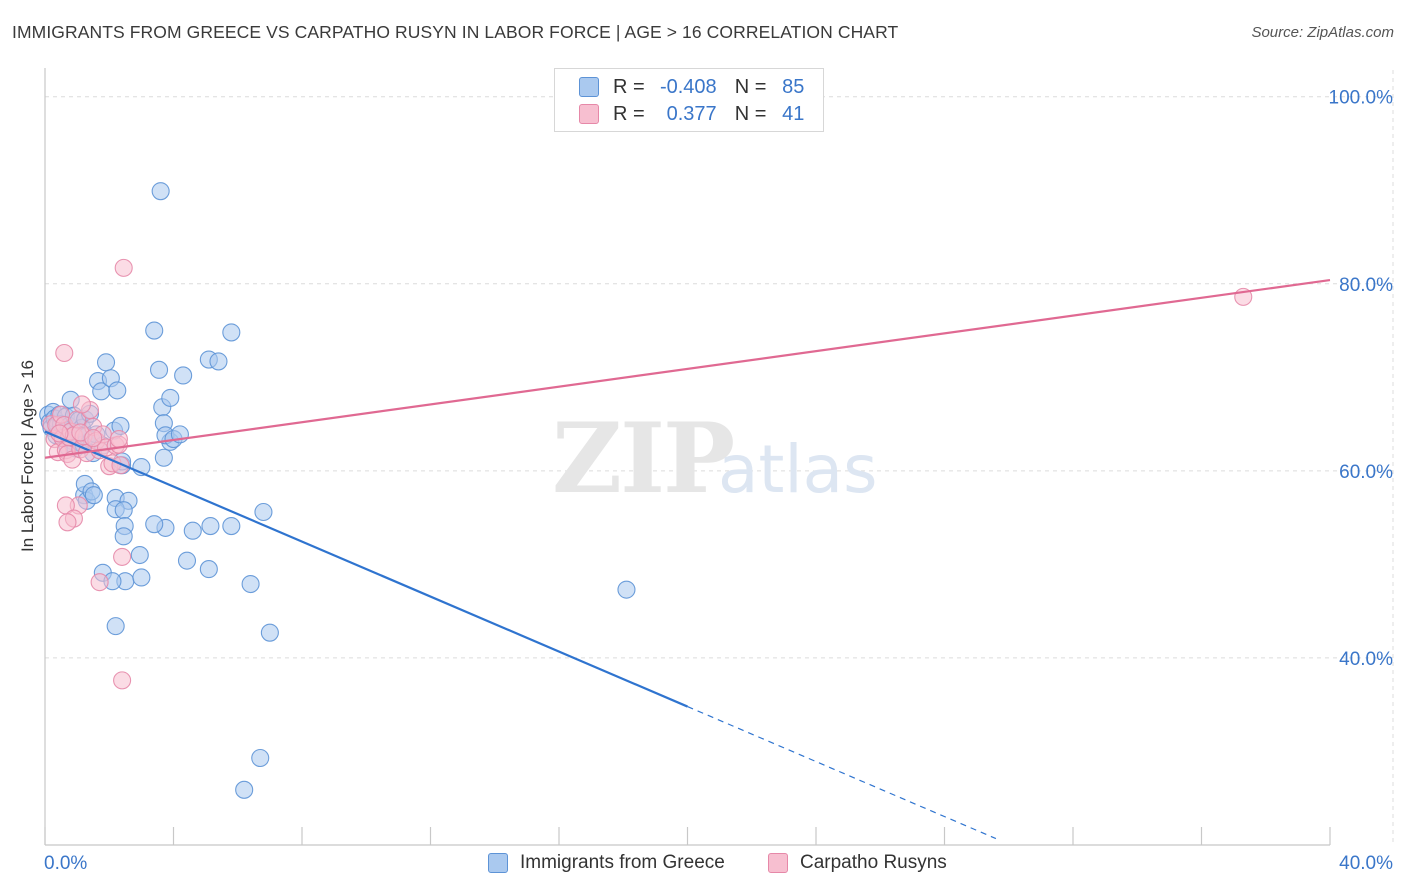 The width and height of the screenshot is (1406, 892). What do you see at coordinates (366, 569) in the screenshot?
I see `trendline-greece` at bounding box center [366, 569].